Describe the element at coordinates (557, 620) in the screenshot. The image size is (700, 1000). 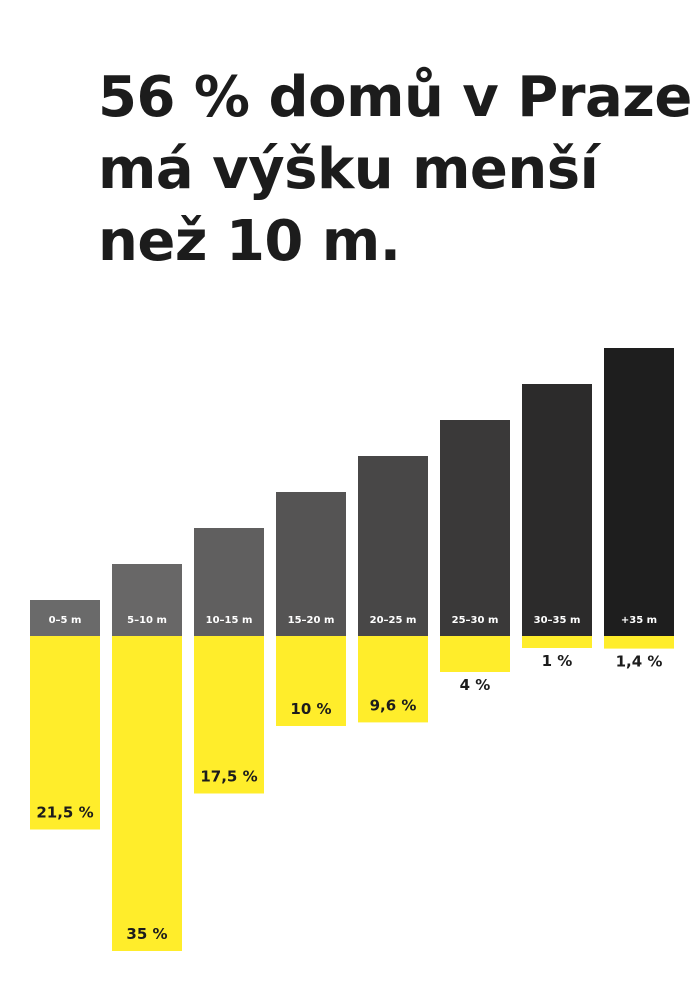
I see `category-label: 30–35 m` at that location.